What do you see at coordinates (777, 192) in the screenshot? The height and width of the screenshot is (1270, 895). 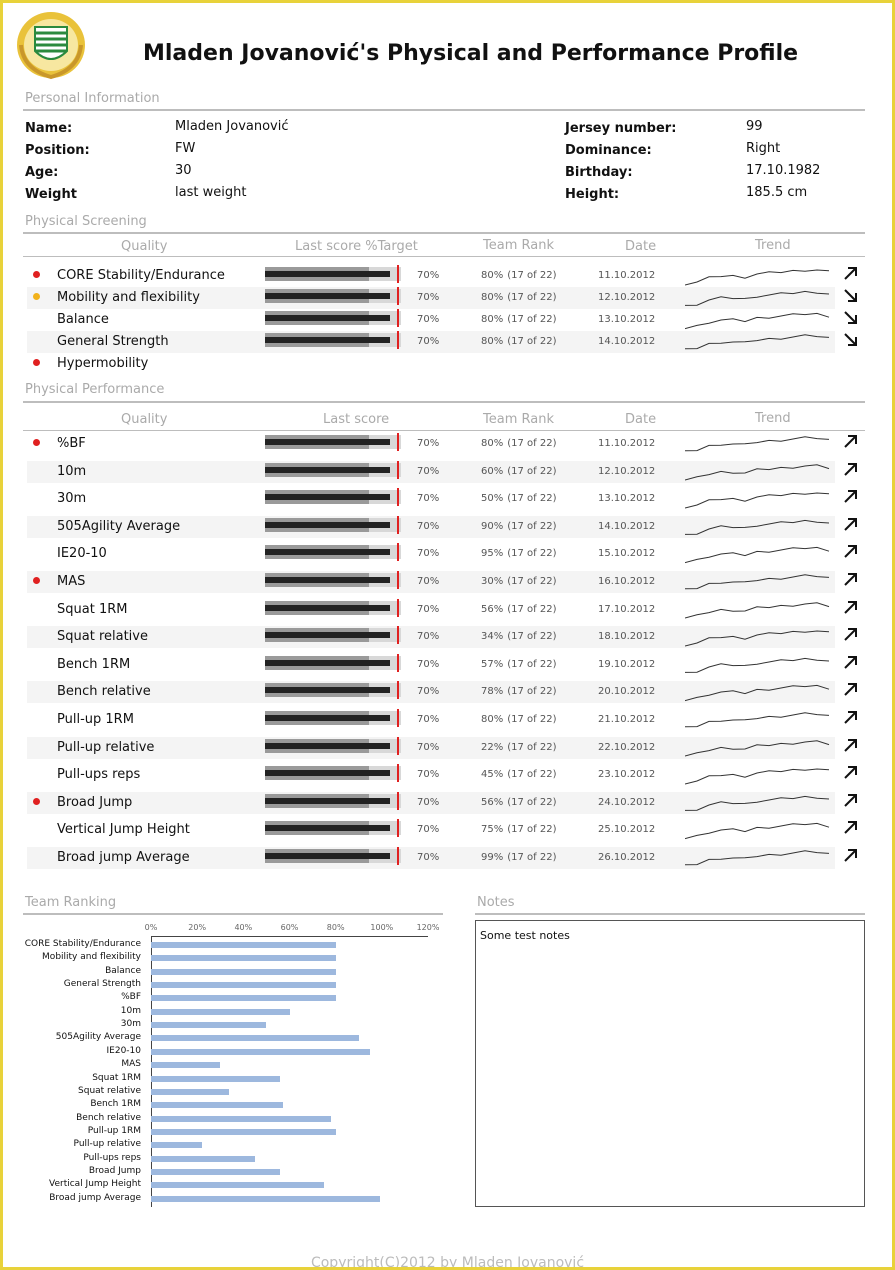 I see `height-value: 185.5 cm` at bounding box center [777, 192].